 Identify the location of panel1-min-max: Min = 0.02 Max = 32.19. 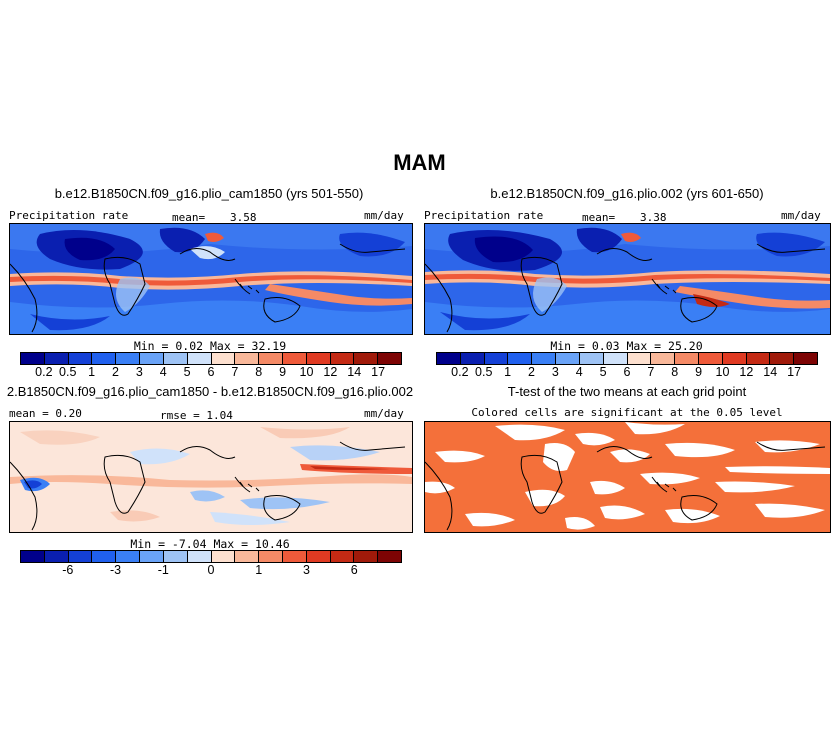
(210, 346).